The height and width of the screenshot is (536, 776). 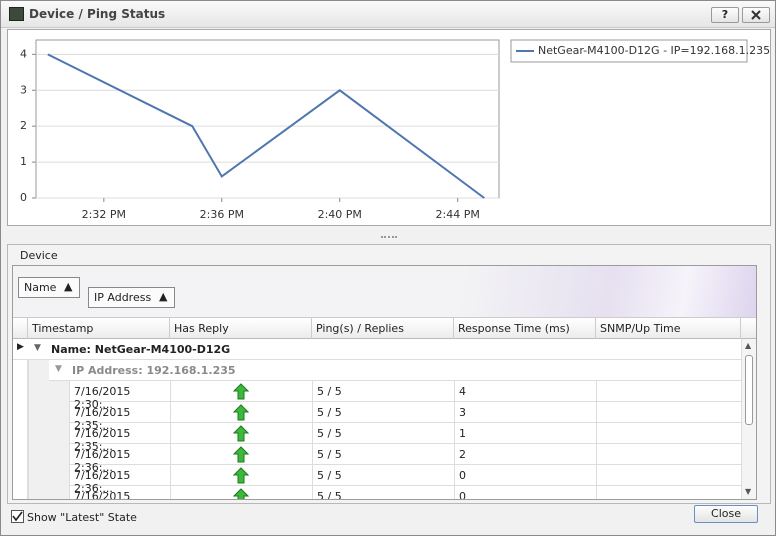 I want to click on expand-icon: ▼, so click(x=58, y=369).